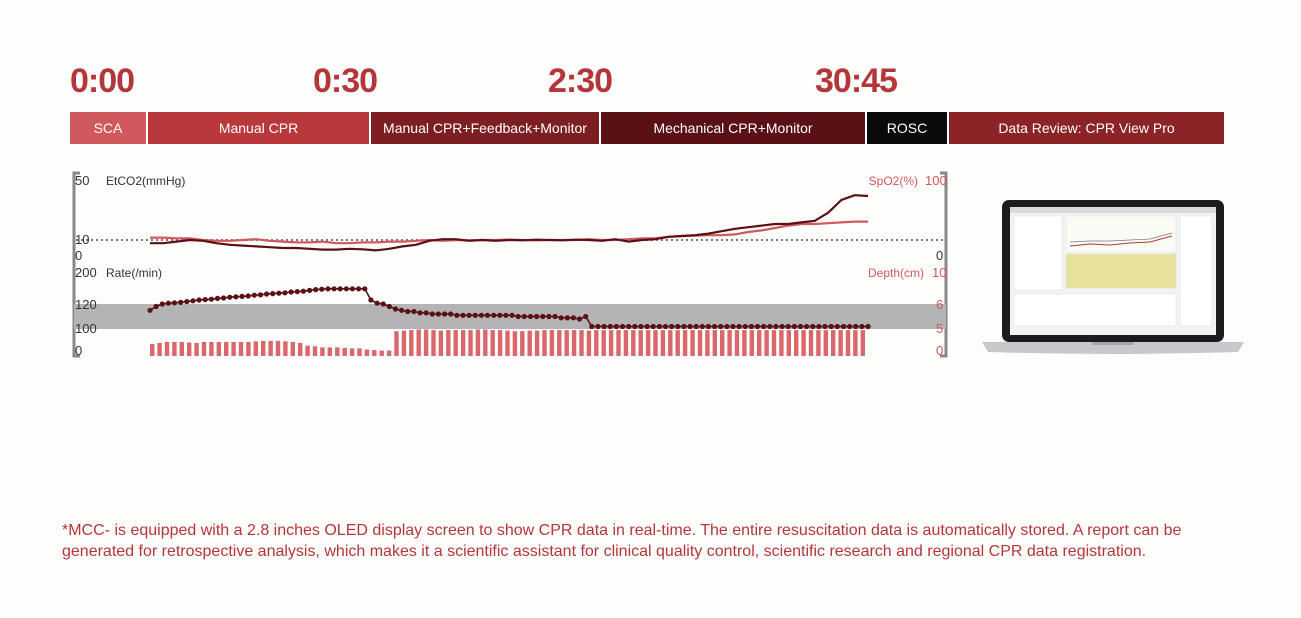 This screenshot has height=618, width=1301. Describe the element at coordinates (907, 128) in the screenshot. I see `phase-rosc: ROSC` at that location.